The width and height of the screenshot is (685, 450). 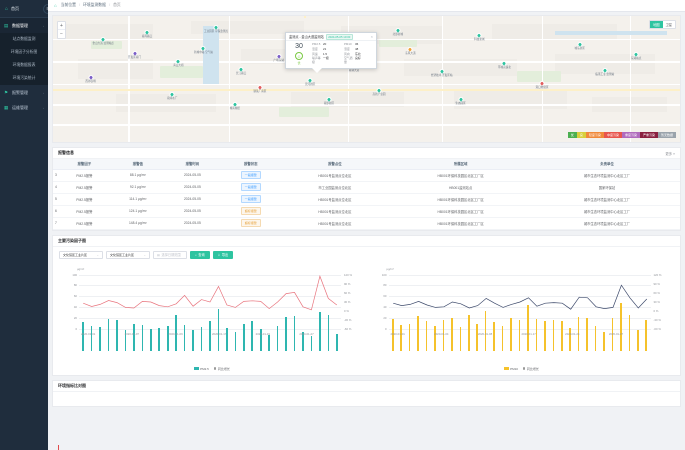 I want to click on map-marker: 钢铁厂南区, so click(x=259, y=87).